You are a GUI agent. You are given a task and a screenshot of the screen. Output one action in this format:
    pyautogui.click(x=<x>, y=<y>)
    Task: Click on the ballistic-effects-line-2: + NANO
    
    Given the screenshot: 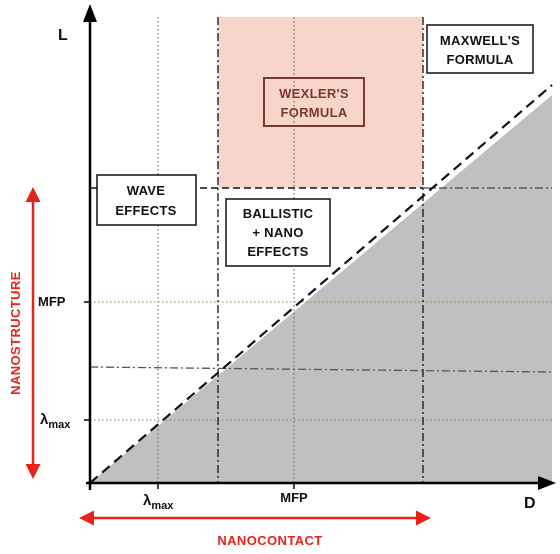 What is the action you would take?
    pyautogui.click(x=277, y=232)
    